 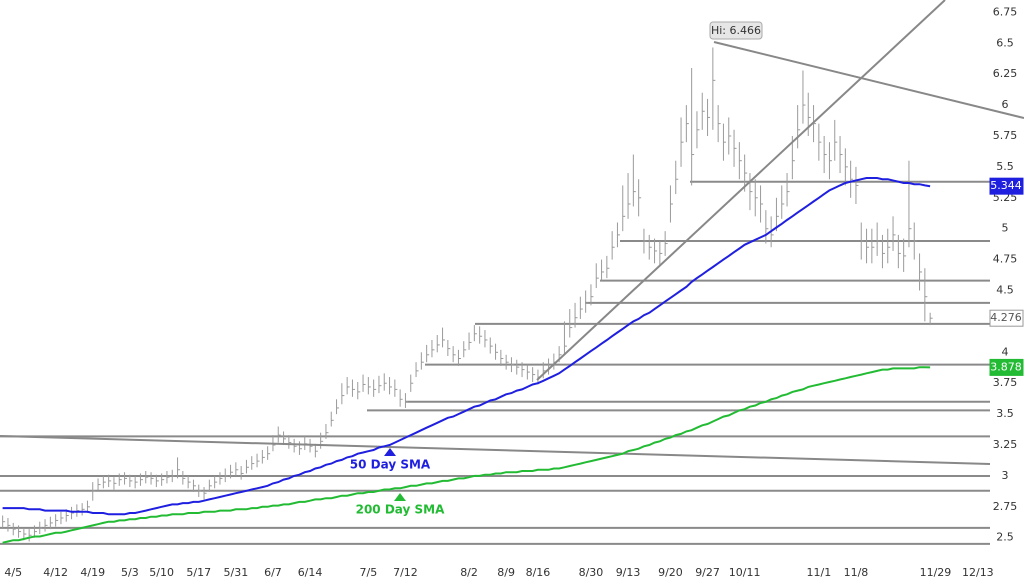 I want to click on x-tick-label: 8/16, so click(x=538, y=572).